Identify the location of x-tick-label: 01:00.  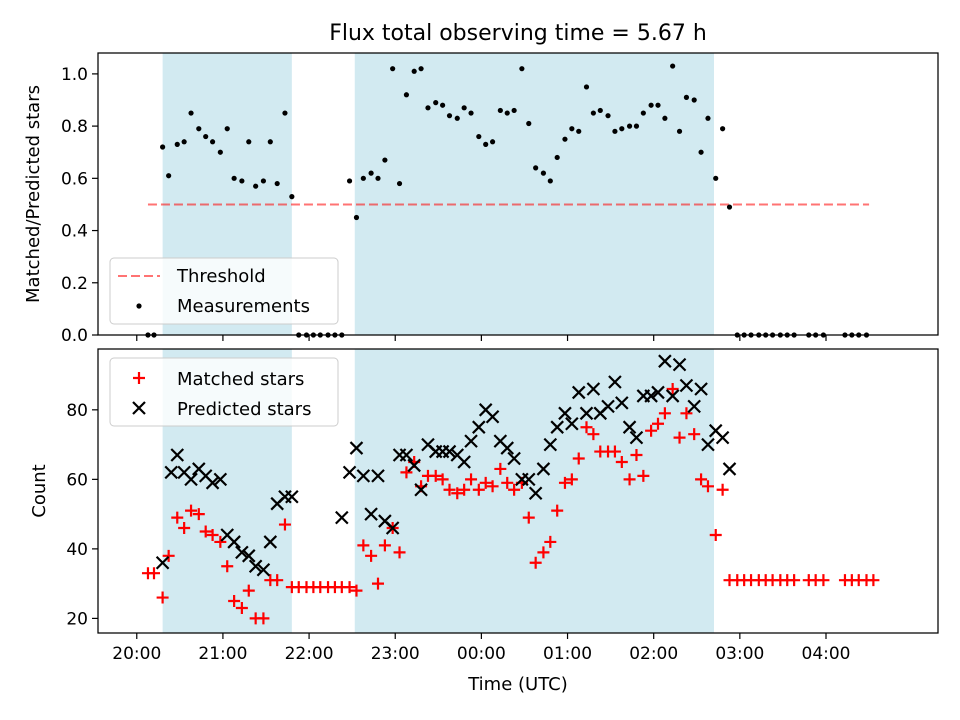
(567, 654).